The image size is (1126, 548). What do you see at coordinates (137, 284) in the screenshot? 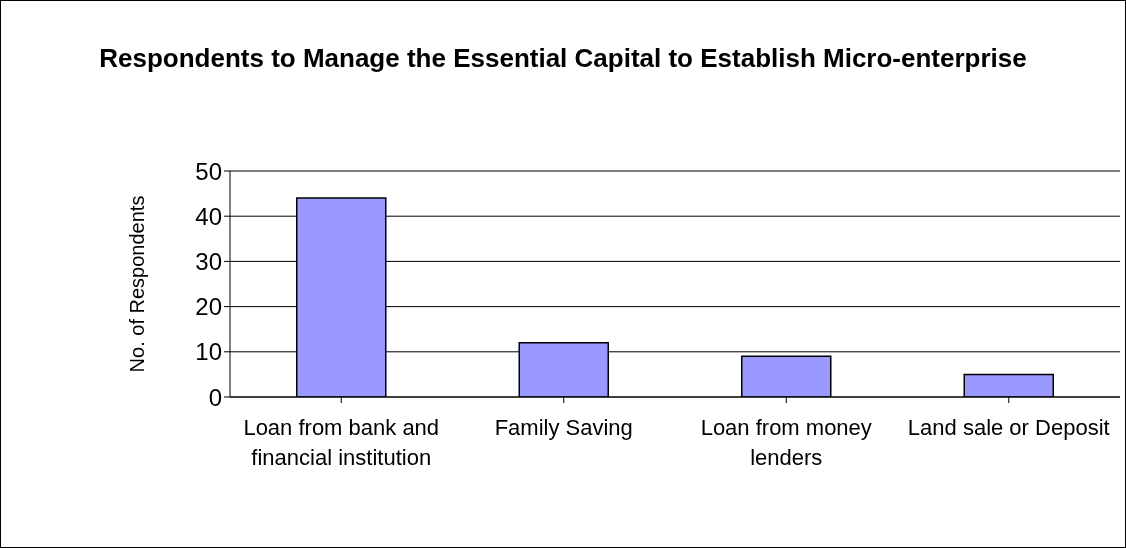
I see `y-axis-title: No. of Respondents` at bounding box center [137, 284].